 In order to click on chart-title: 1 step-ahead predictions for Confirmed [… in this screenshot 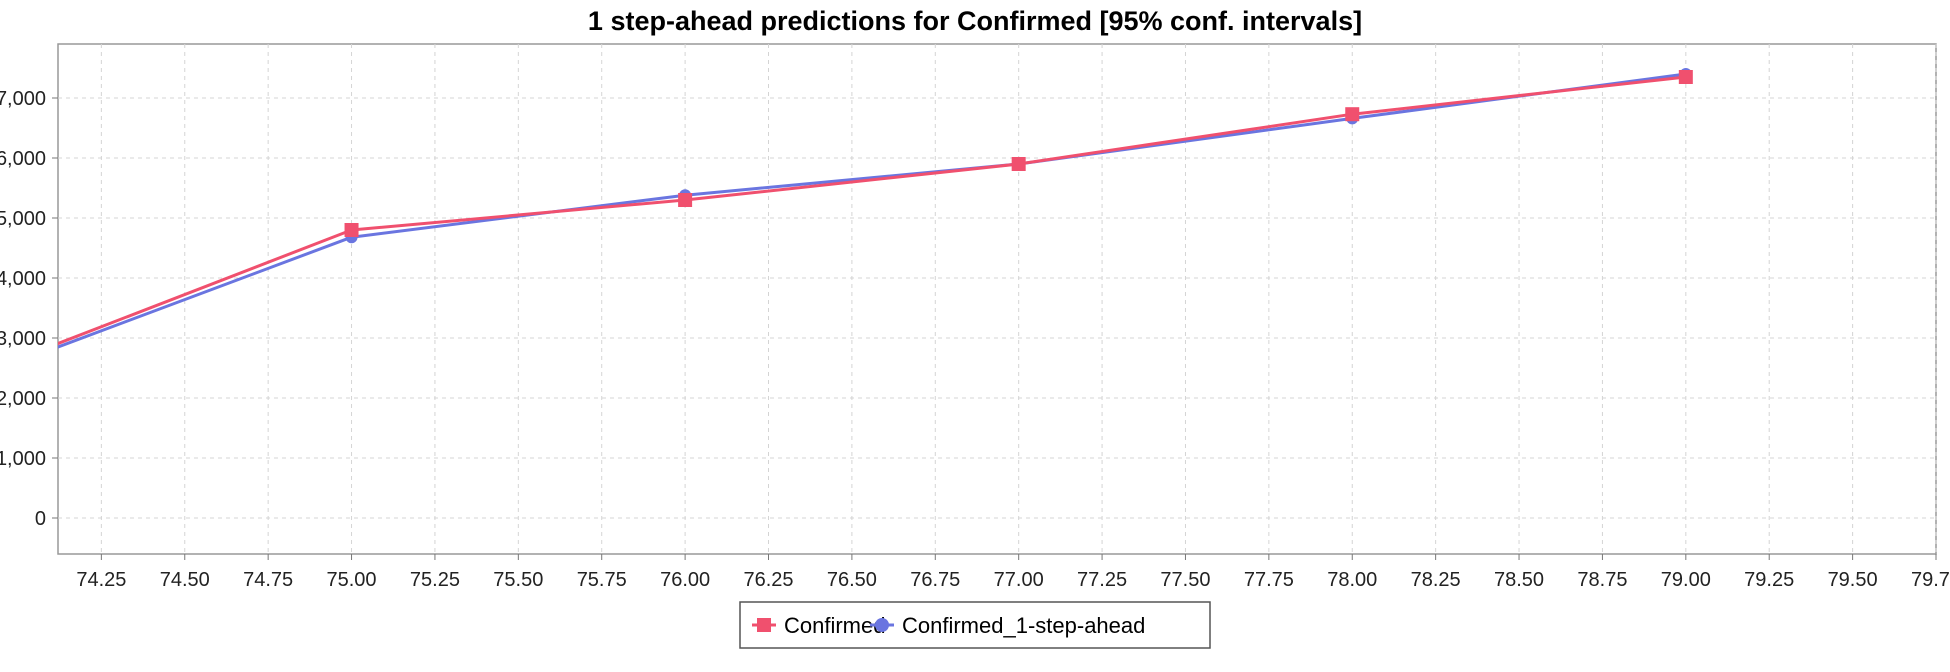, I will do `click(975, 21)`.